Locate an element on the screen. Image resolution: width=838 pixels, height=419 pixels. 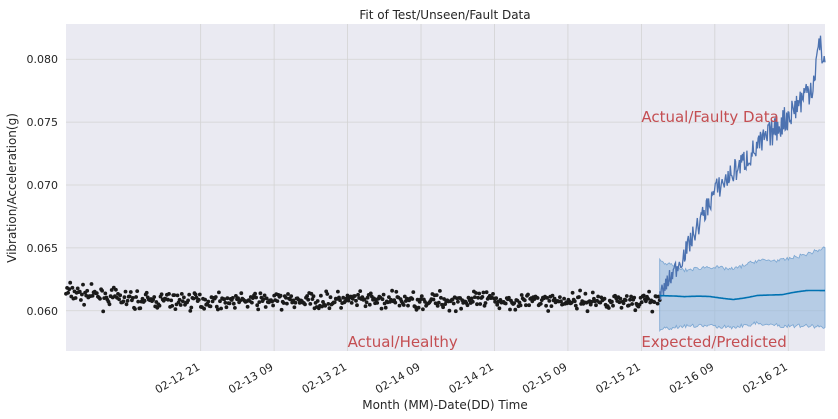
y-axis-label: Vibration/Acceleration(g) is located at coordinates (12, 188).